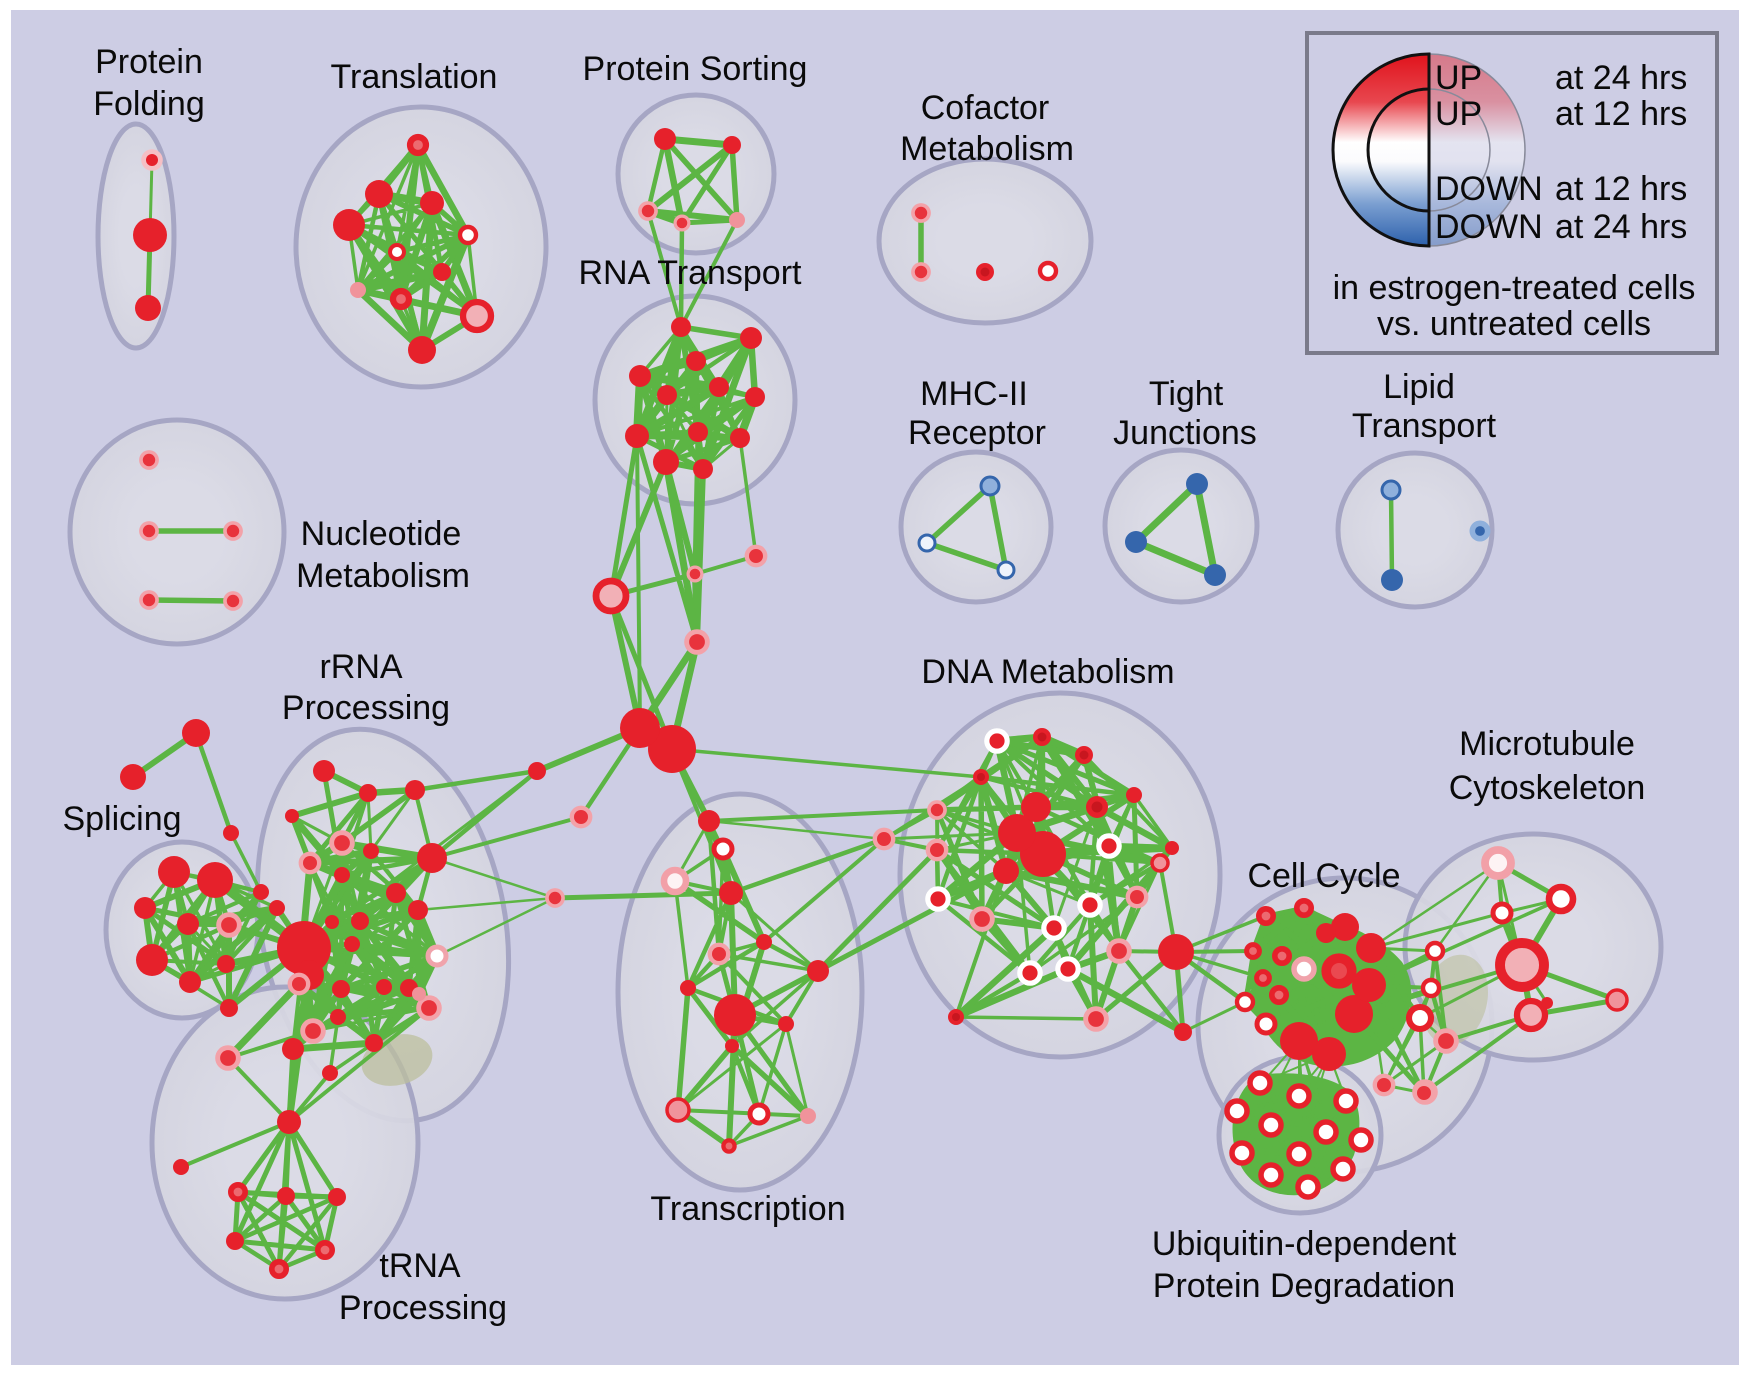 This screenshot has height=1381, width=1750. I want to click on svg-text: Cell Cycle, so click(1323, 876).